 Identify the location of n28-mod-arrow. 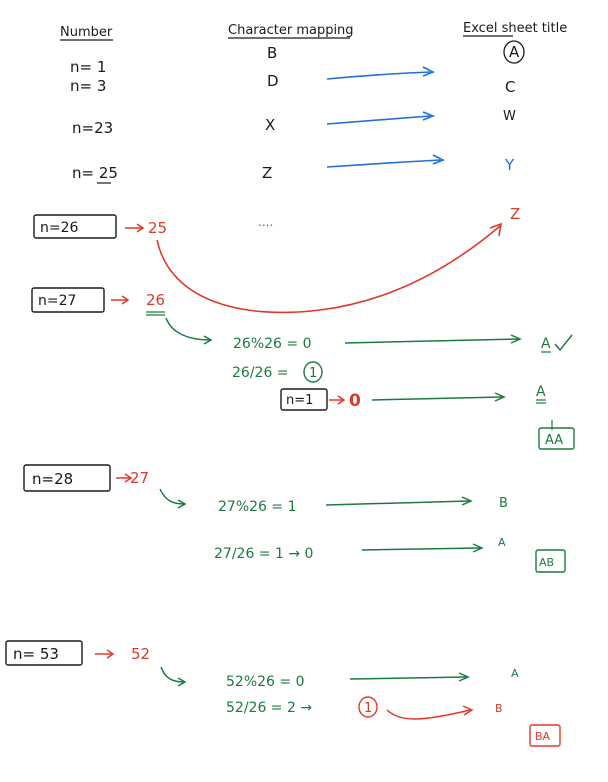
(397, 503).